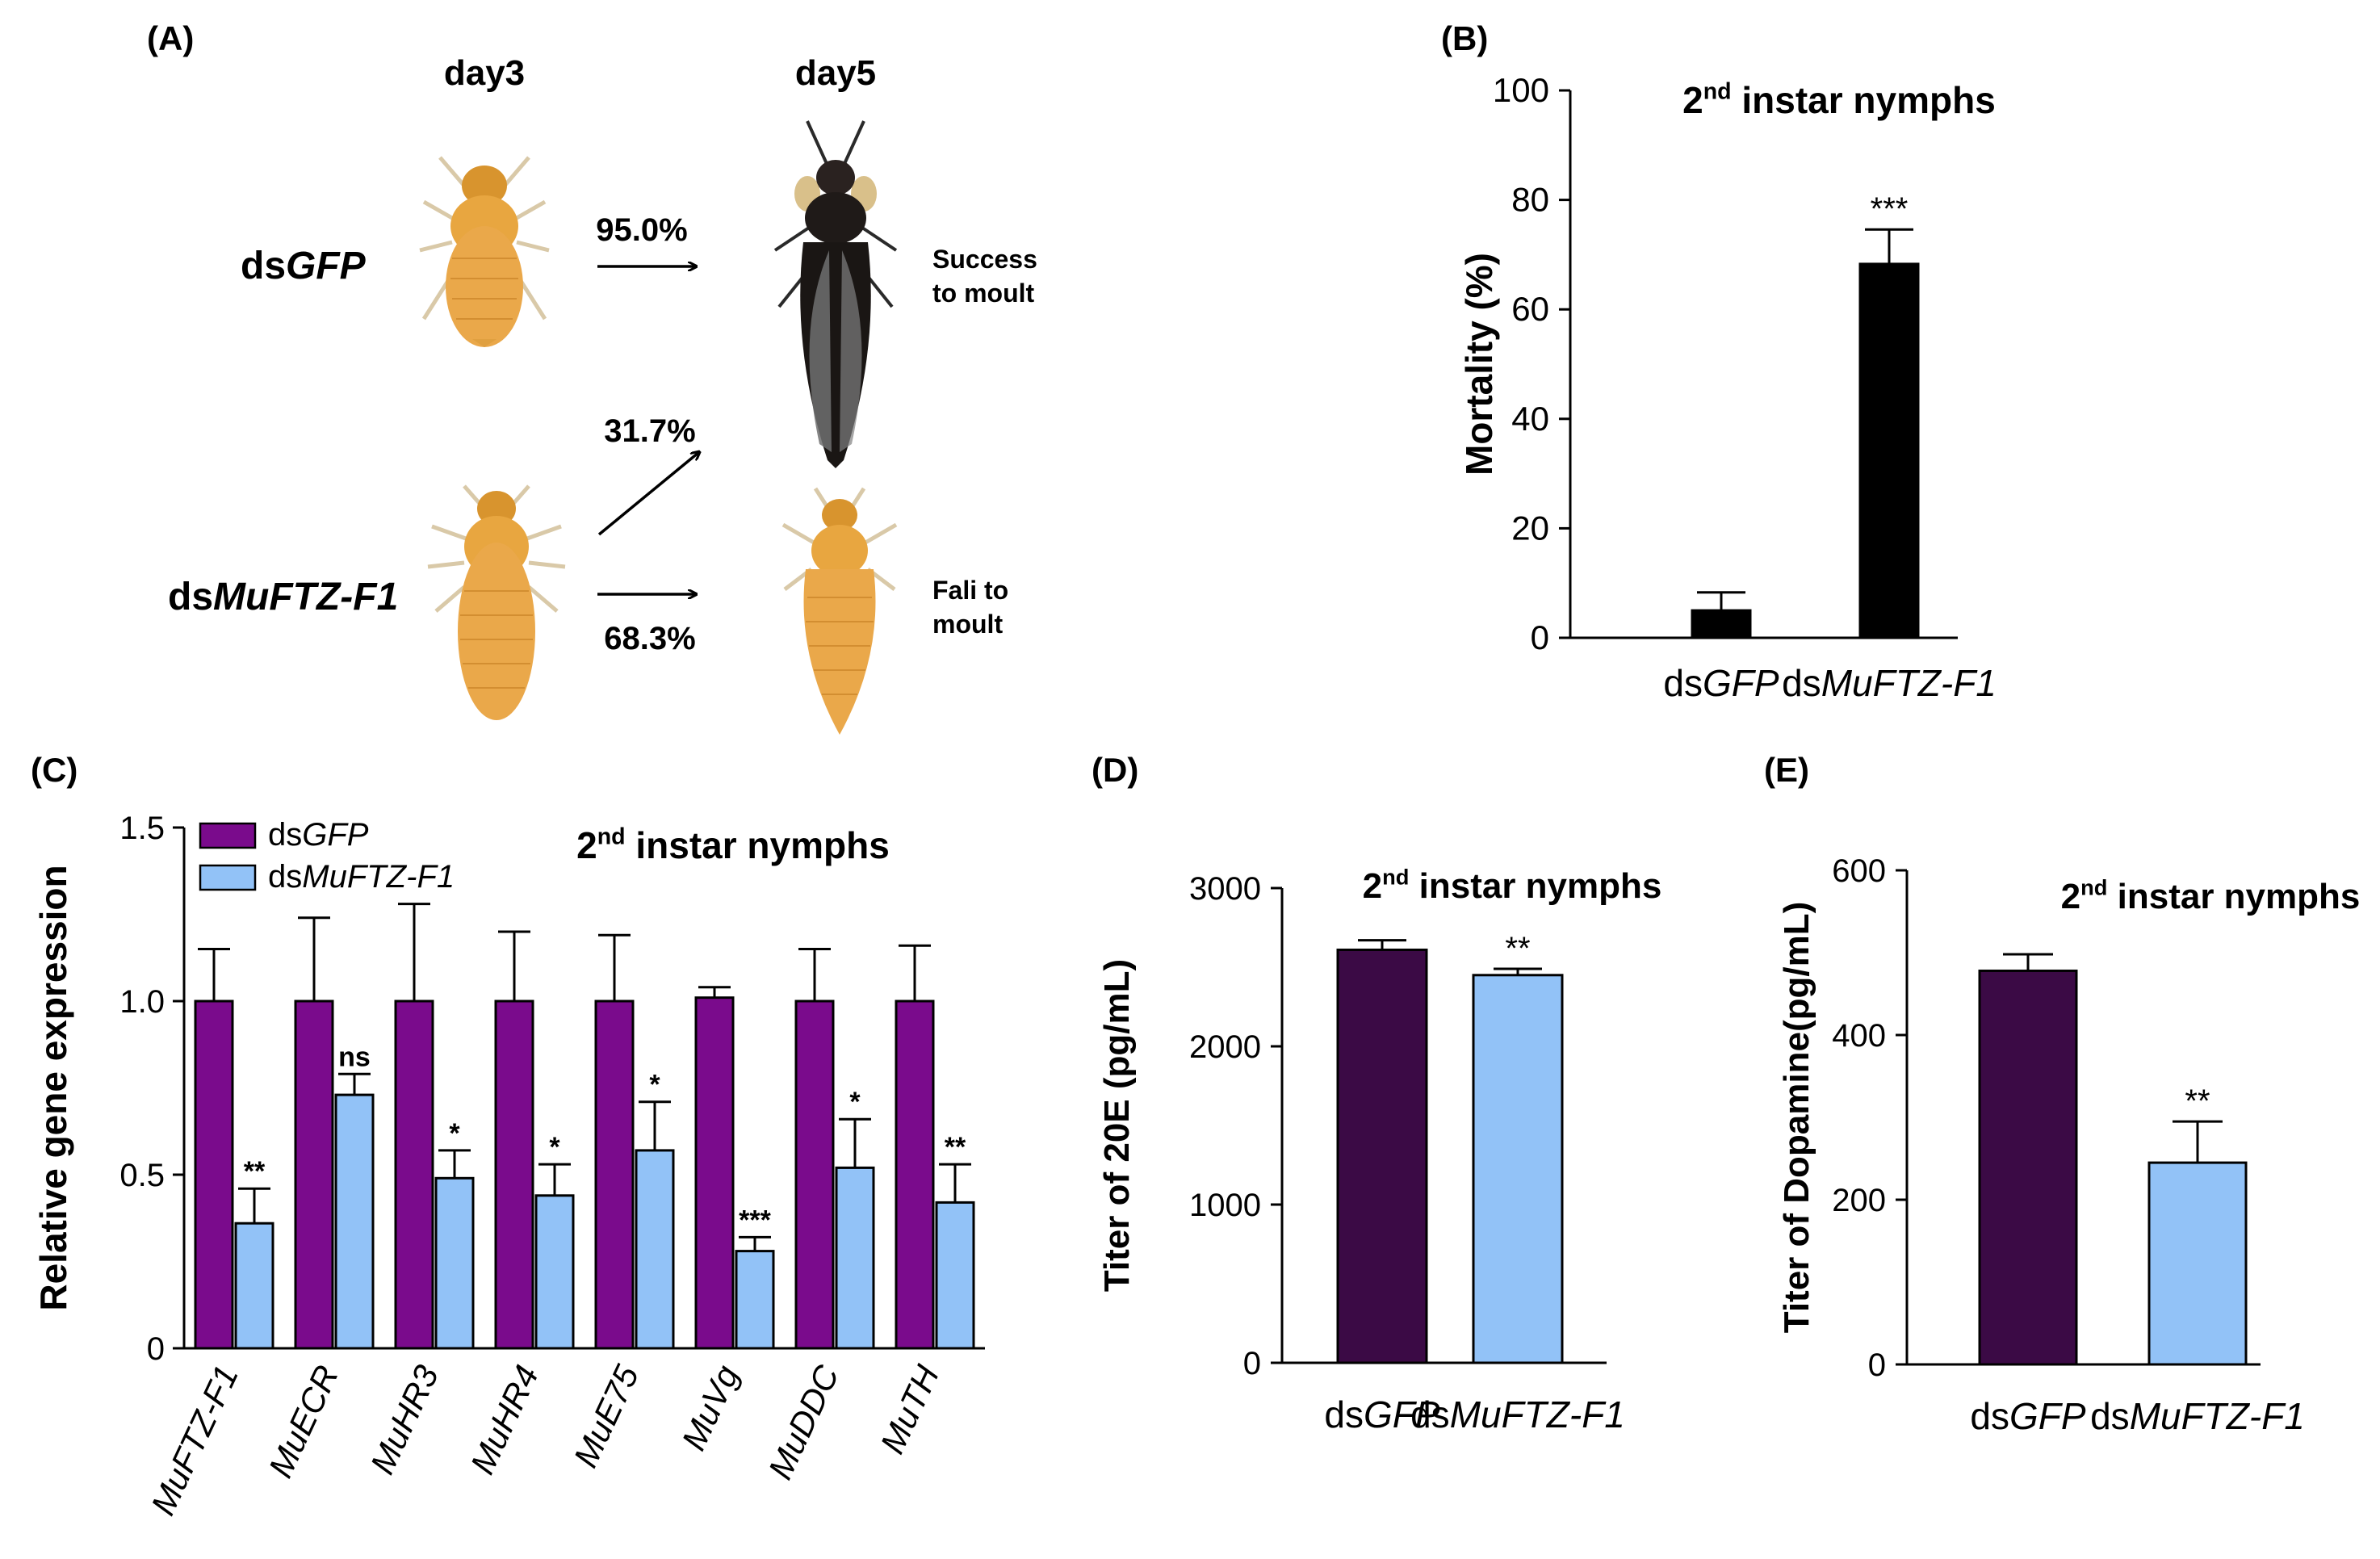 The height and width of the screenshot is (1559, 2380). What do you see at coordinates (404, 1420) in the screenshot?
I see `x-category-label: MuHR3` at bounding box center [404, 1420].